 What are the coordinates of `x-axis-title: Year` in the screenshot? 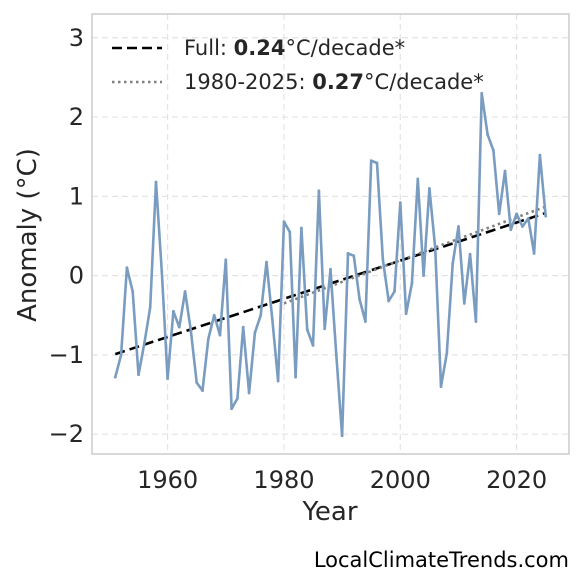 It's located at (329, 512).